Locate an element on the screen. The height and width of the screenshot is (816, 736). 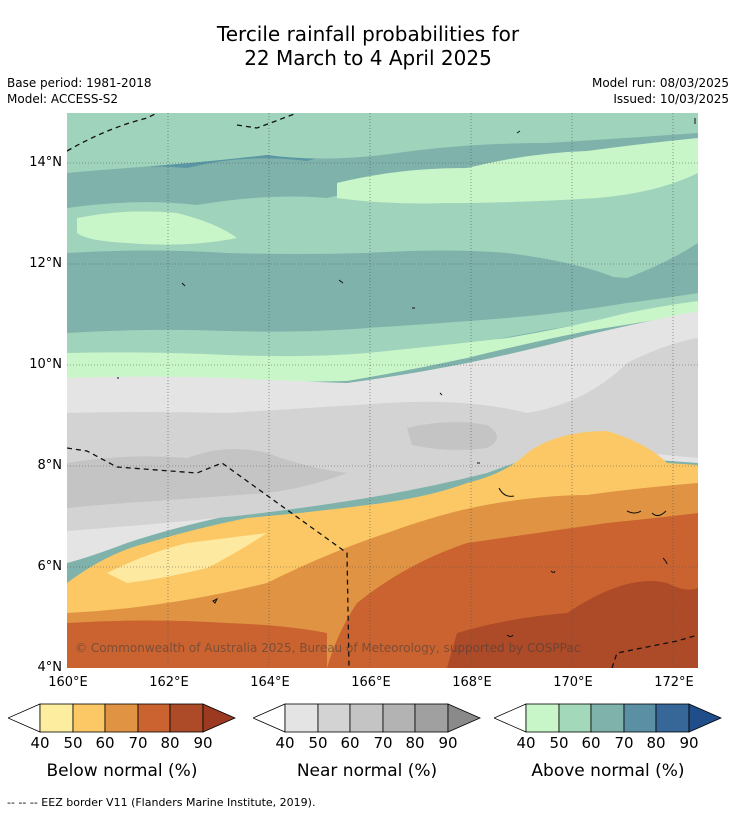
x-tick-label: 160°E is located at coordinates (68, 682).